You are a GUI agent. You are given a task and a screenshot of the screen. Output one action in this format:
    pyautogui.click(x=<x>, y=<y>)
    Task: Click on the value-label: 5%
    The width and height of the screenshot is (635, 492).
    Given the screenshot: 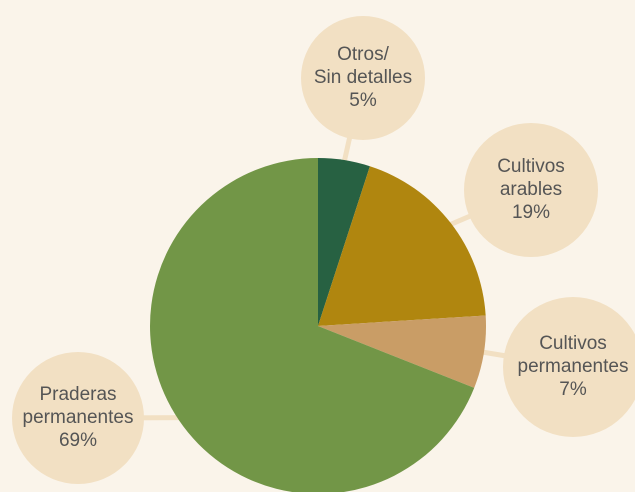 What is the action you would take?
    pyautogui.click(x=363, y=100)
    